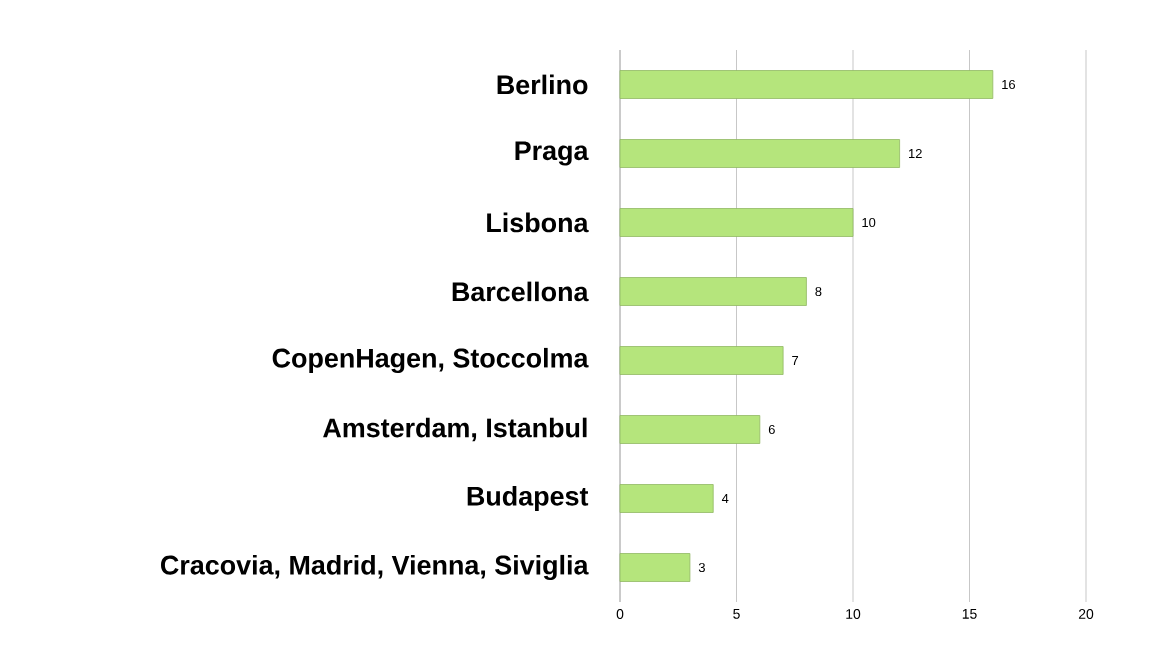 This screenshot has width=1156, height=650. Describe the element at coordinates (430, 360) in the screenshot. I see `y-tick-label: CopenHagen, Stoccolma` at that location.